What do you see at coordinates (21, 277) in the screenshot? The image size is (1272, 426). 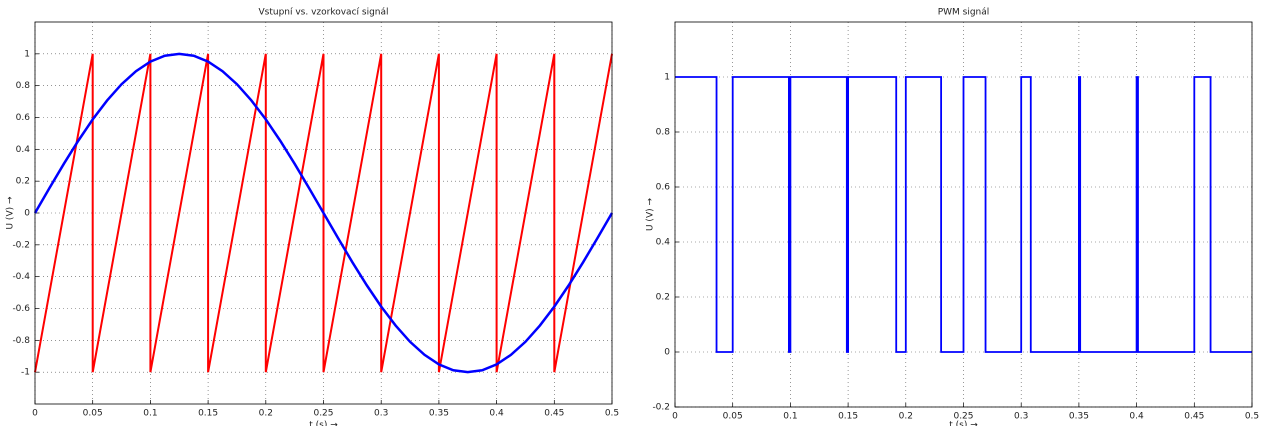 I see `y-tick-label: -0.4` at bounding box center [21, 277].